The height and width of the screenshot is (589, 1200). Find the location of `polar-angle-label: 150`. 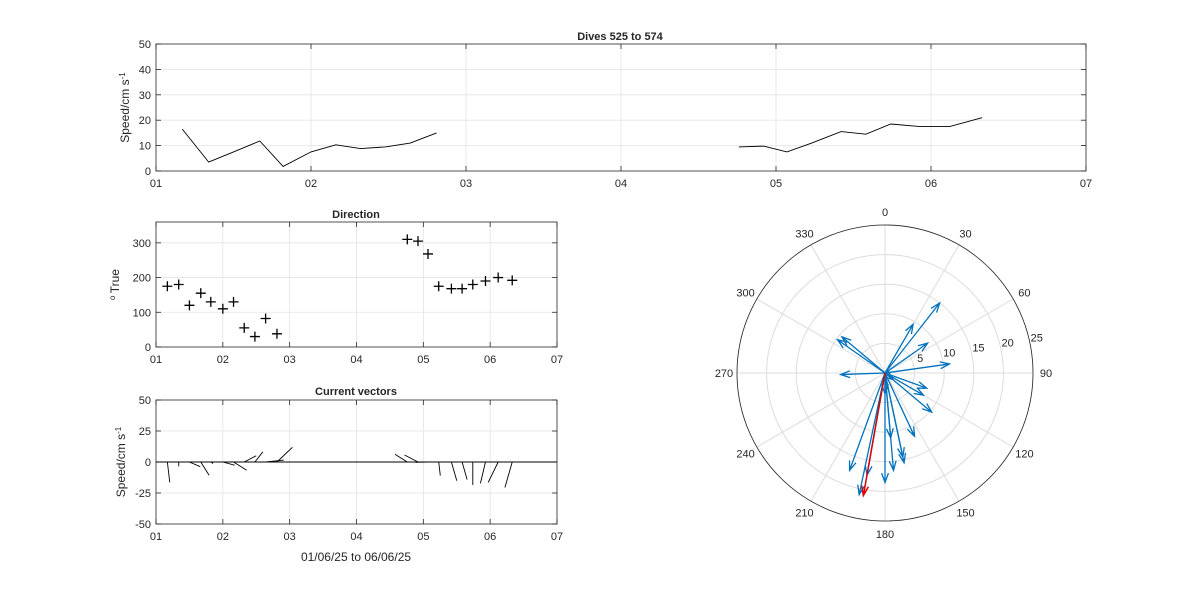

polar-angle-label: 150 is located at coordinates (965, 513).